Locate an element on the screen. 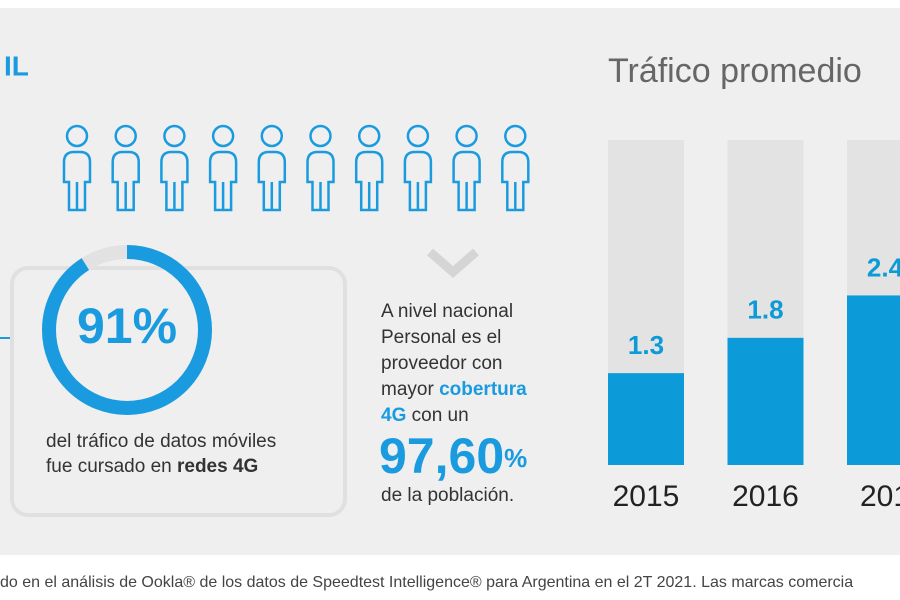 The width and height of the screenshot is (900, 600). coverage-line: 4G con un is located at coordinates (425, 415).